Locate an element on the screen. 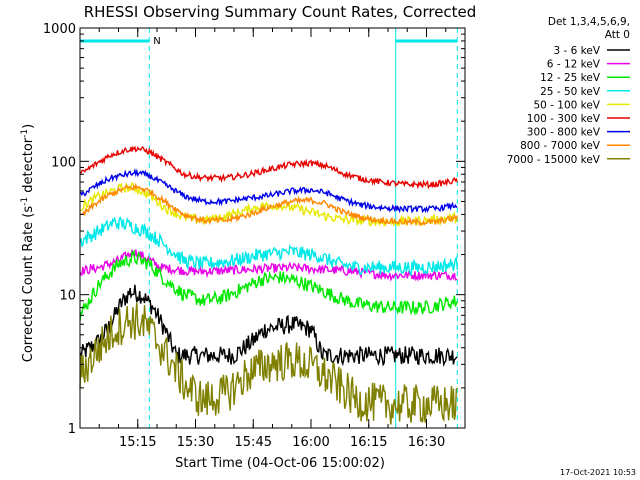 The image size is (640, 480). x-axis-label: Start Time (04-Oct-06 15:00:02) is located at coordinates (280, 463).